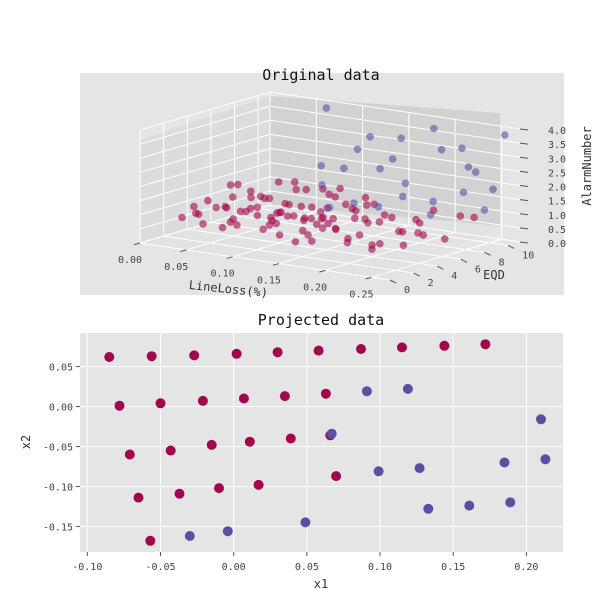  I want to click on y-tick-label: 10, so click(528, 255).